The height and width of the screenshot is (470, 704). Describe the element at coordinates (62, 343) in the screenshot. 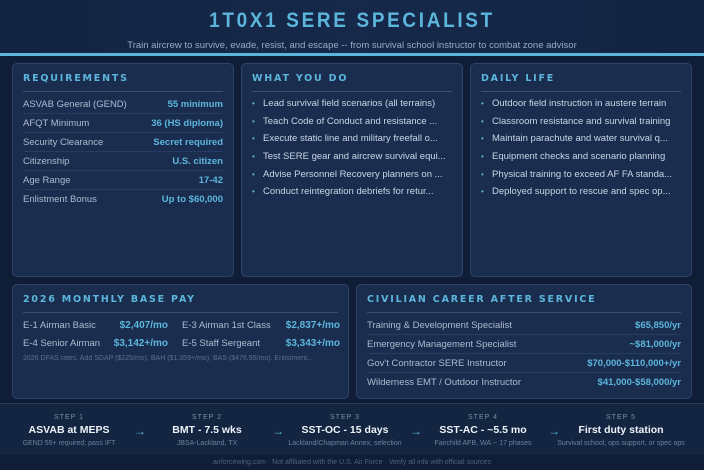

I see `row-label: E-4 Senior Airman` at that location.